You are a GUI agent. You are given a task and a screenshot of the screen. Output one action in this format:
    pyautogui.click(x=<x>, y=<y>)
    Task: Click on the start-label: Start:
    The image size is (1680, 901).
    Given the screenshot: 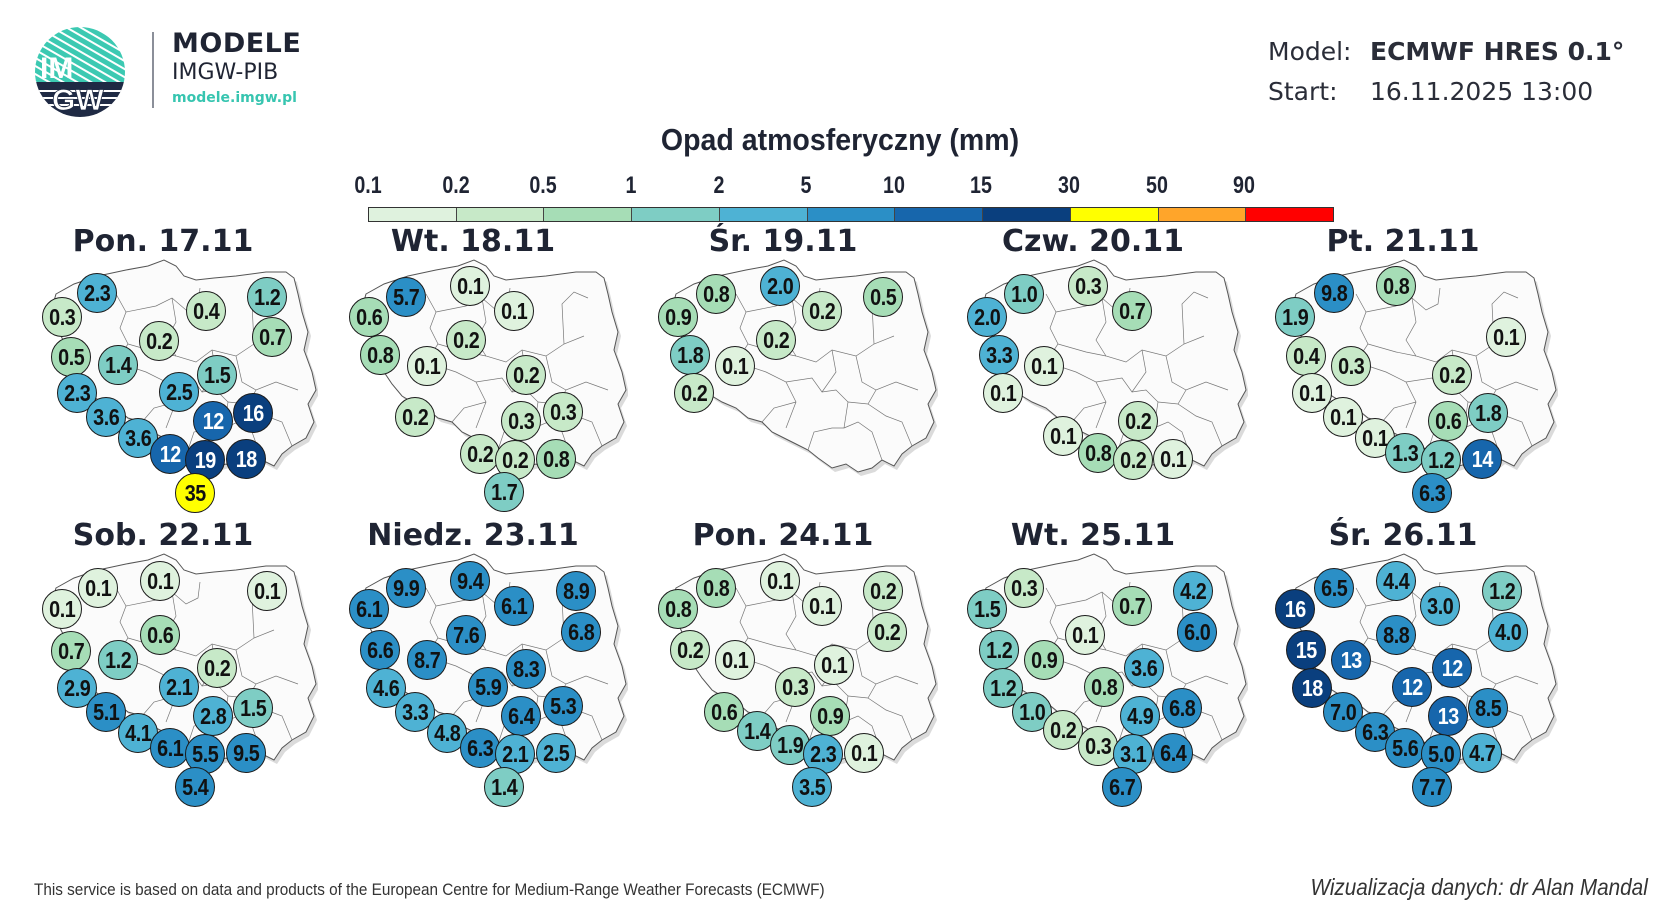 What is the action you would take?
    pyautogui.click(x=1303, y=91)
    